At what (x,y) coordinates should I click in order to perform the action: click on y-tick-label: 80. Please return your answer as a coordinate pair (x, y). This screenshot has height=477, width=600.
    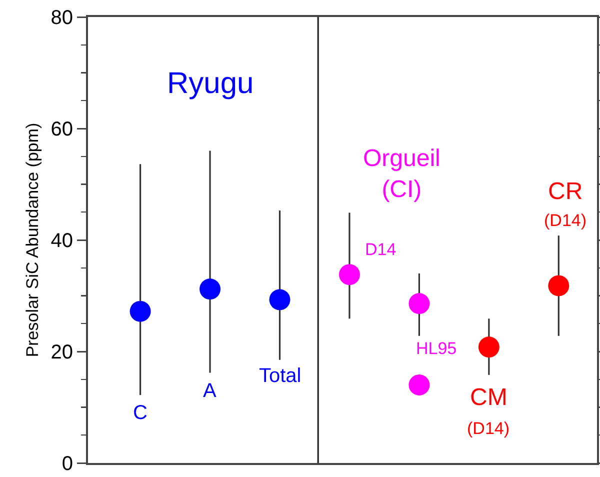
    Looking at the image, I should click on (61, 18).